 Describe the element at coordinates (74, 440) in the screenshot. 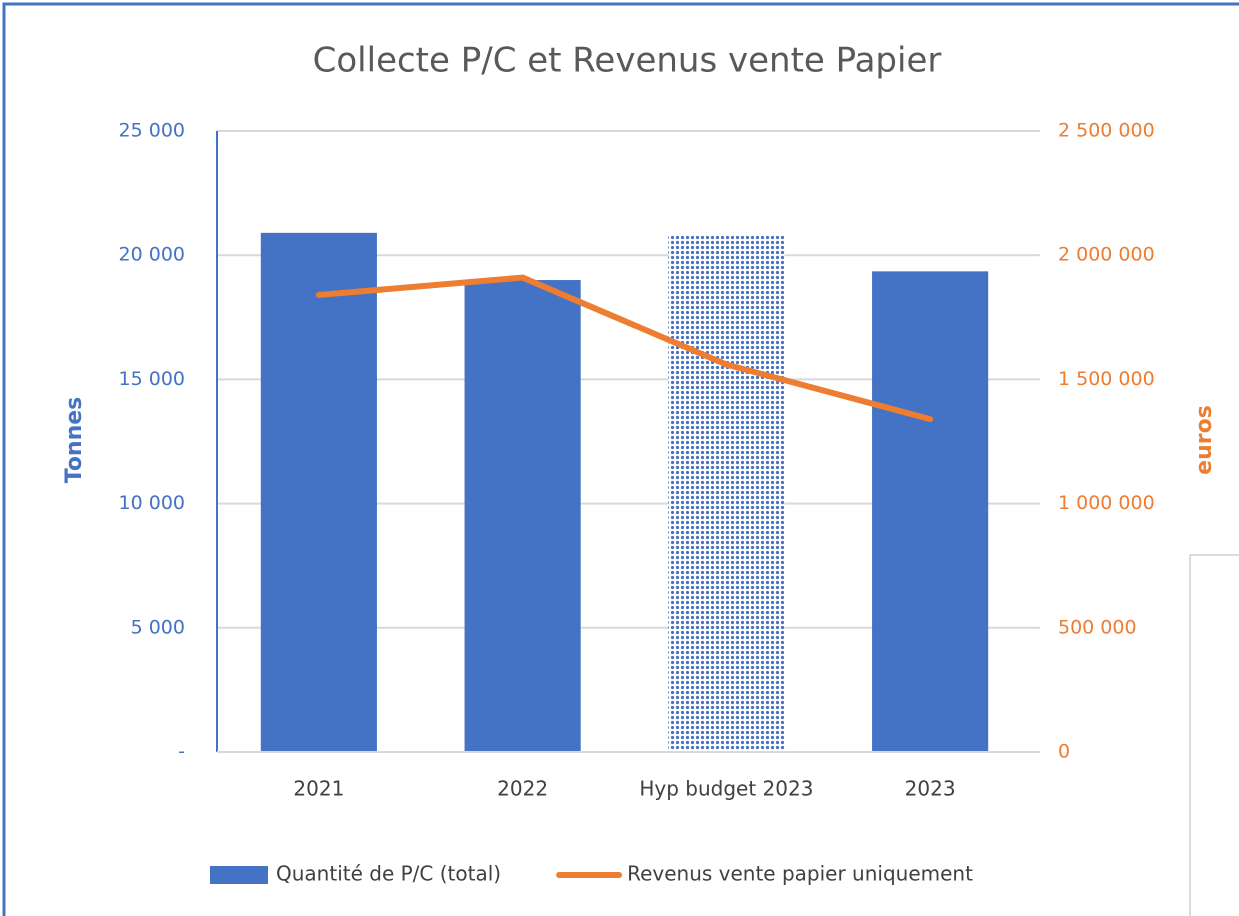

I see `y-axis-title: Tonnes` at that location.